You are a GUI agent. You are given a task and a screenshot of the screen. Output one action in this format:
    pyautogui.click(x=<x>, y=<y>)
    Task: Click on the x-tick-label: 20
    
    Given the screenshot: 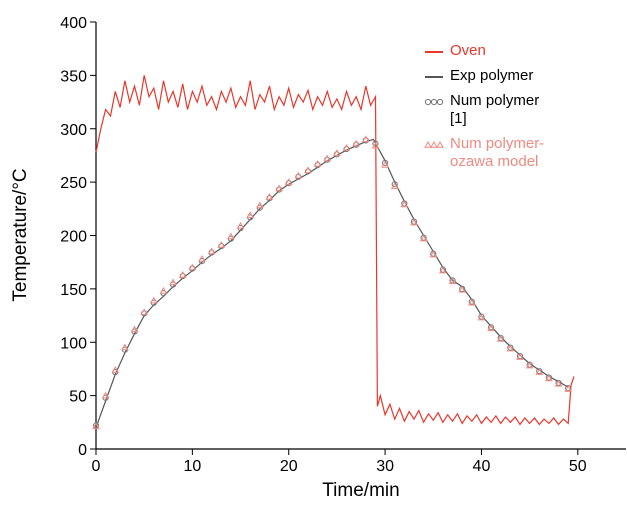 What is the action you would take?
    pyautogui.click(x=289, y=466)
    